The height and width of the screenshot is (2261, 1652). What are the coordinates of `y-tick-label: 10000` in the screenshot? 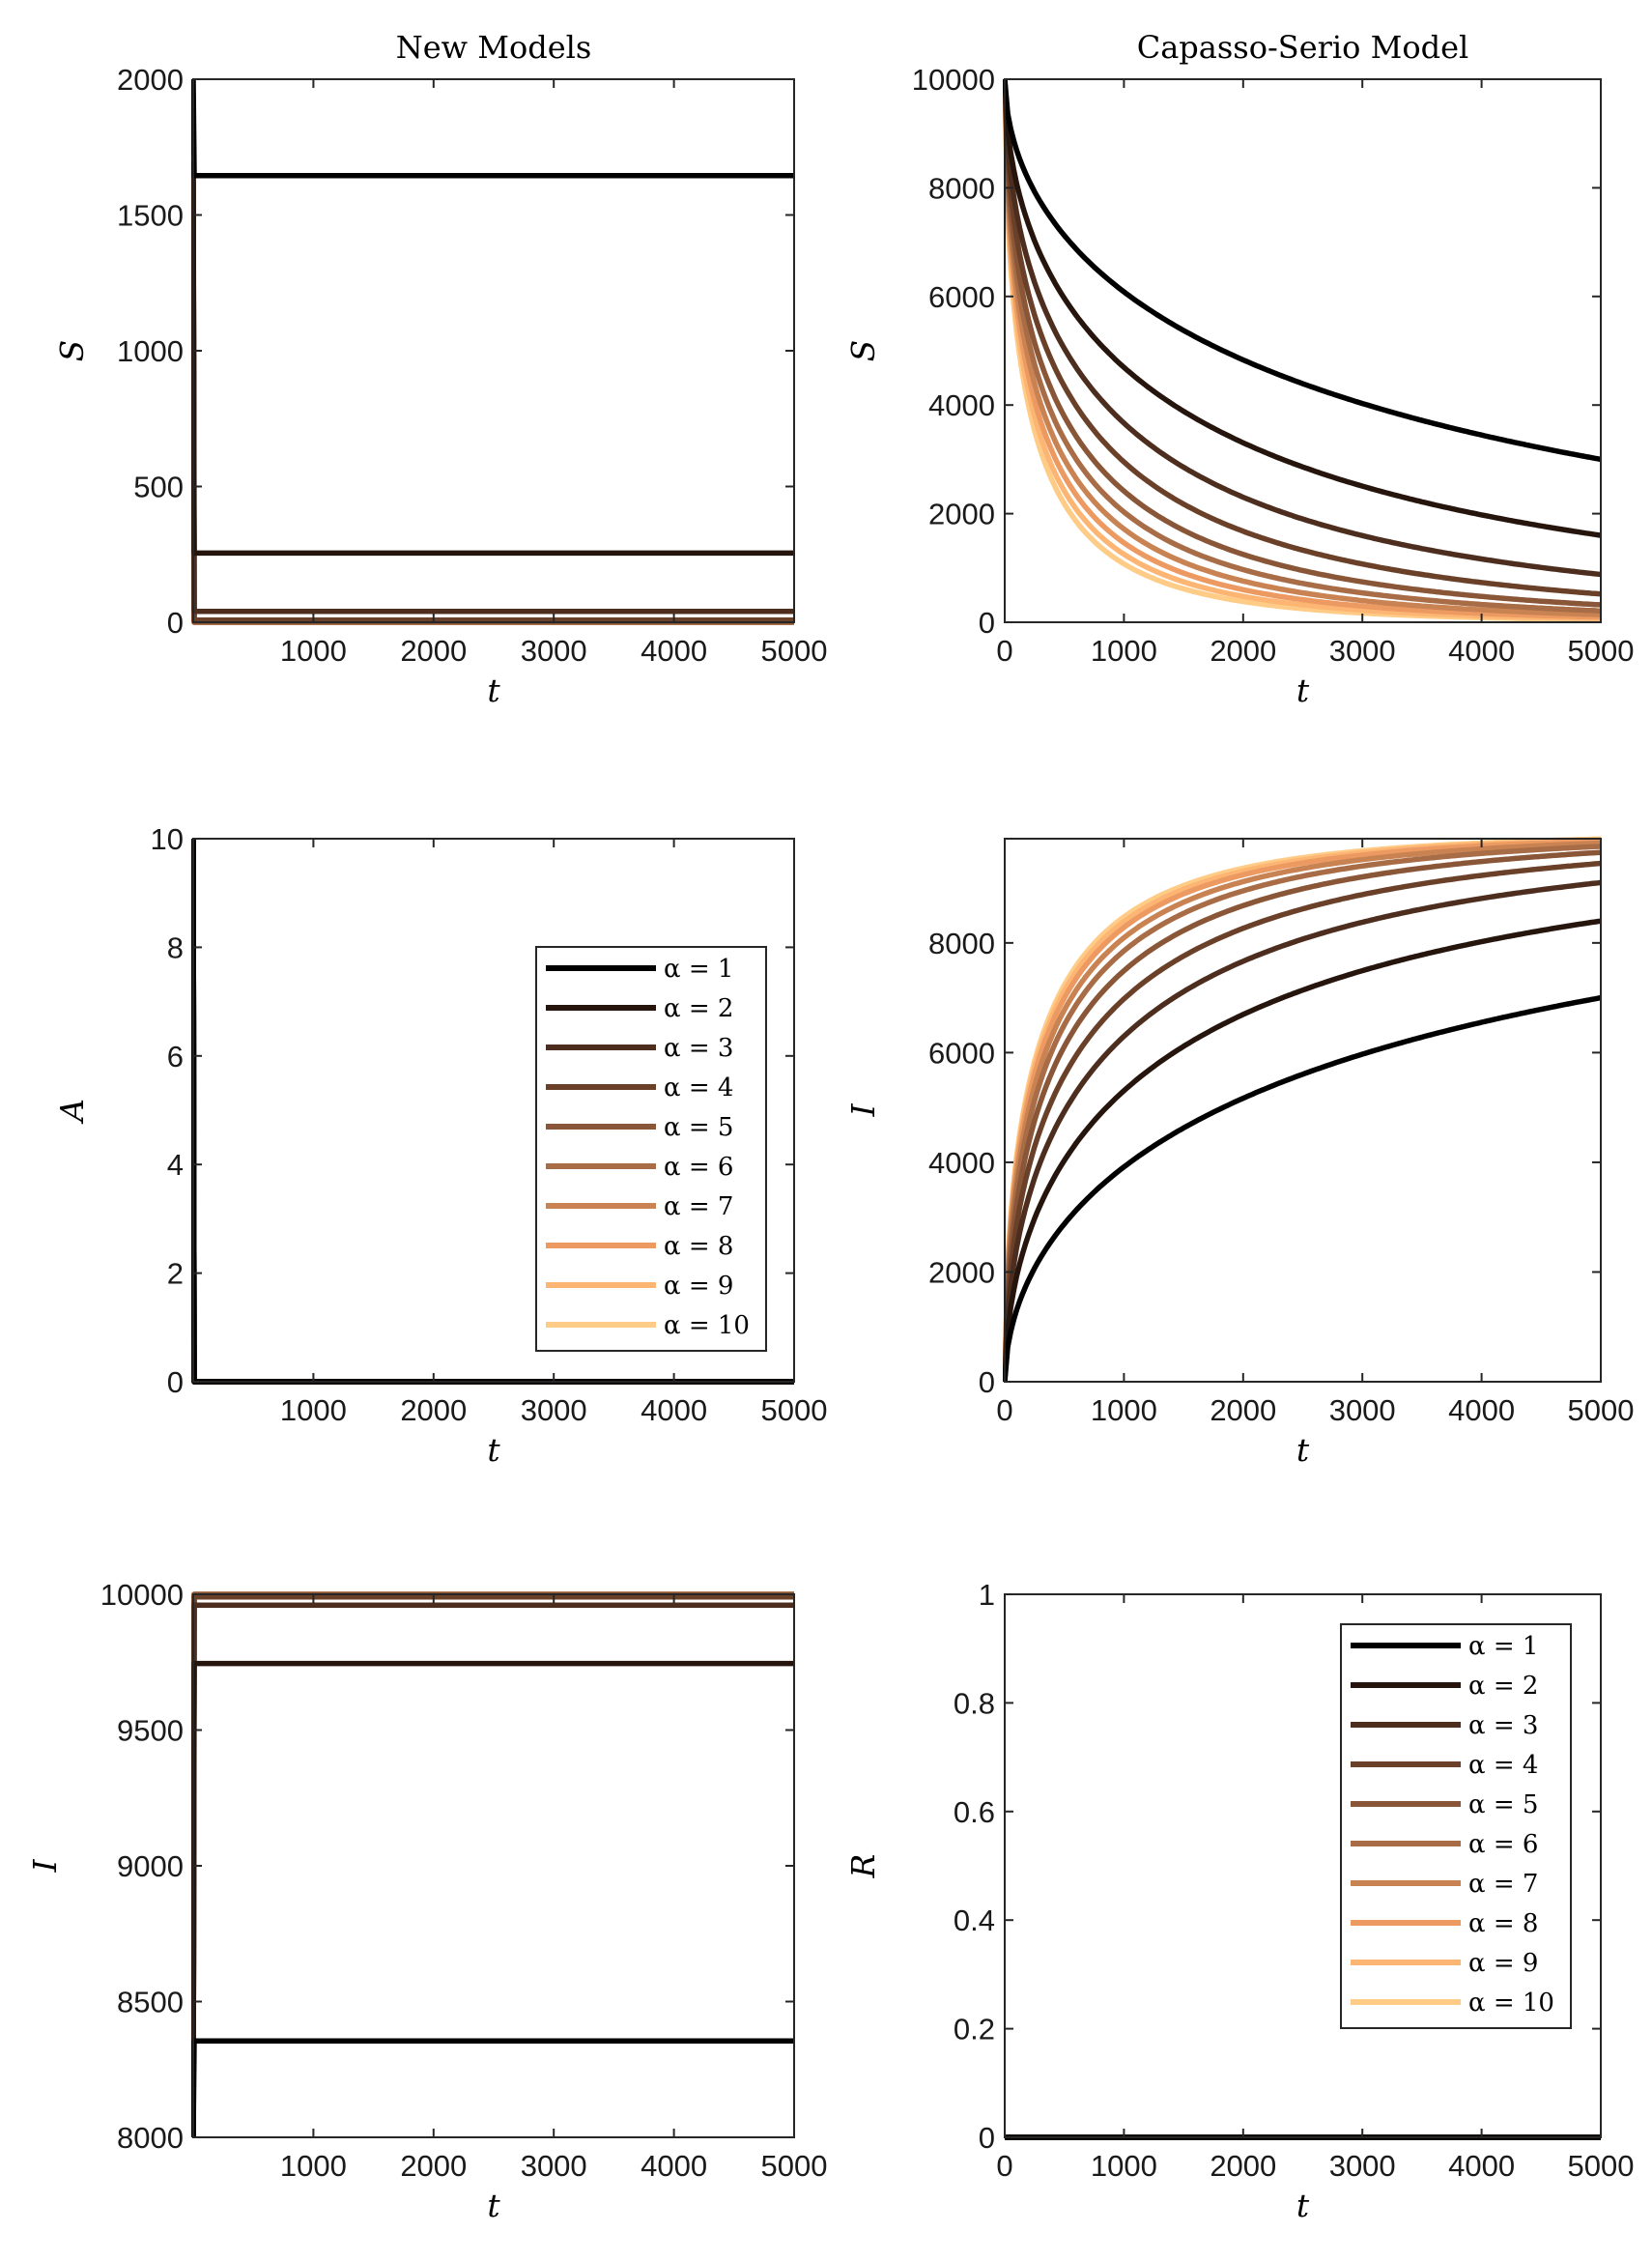 It's located at (142, 1595).